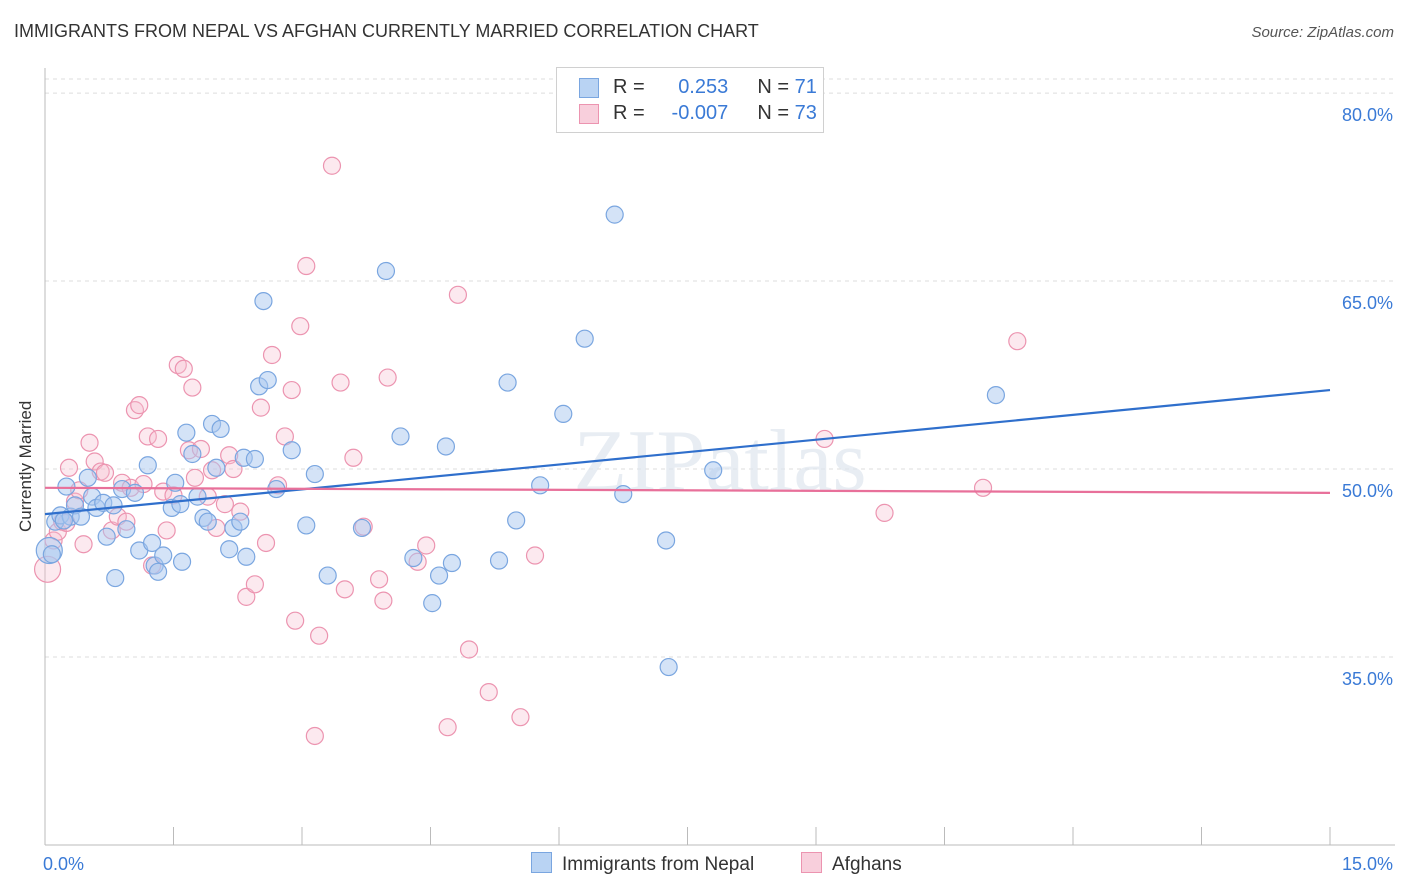 This screenshot has height=892, width=1406. Describe the element at coordinates (703, 87) in the screenshot. I see `nepal-r-value: 0.253` at that location.